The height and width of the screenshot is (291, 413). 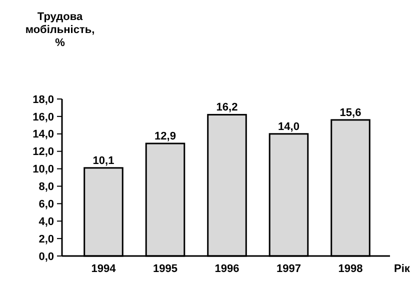 I want to click on y-tick-label: 12,0, so click(x=43, y=152).